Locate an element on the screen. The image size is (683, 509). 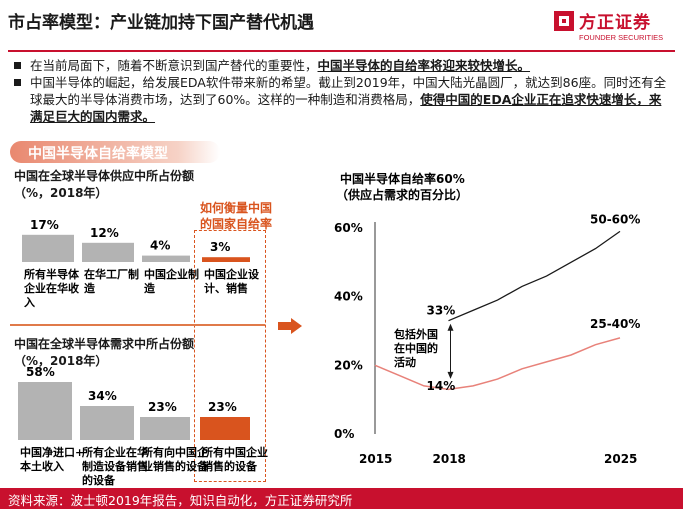
highlight-box is located at coordinates (230, 356).